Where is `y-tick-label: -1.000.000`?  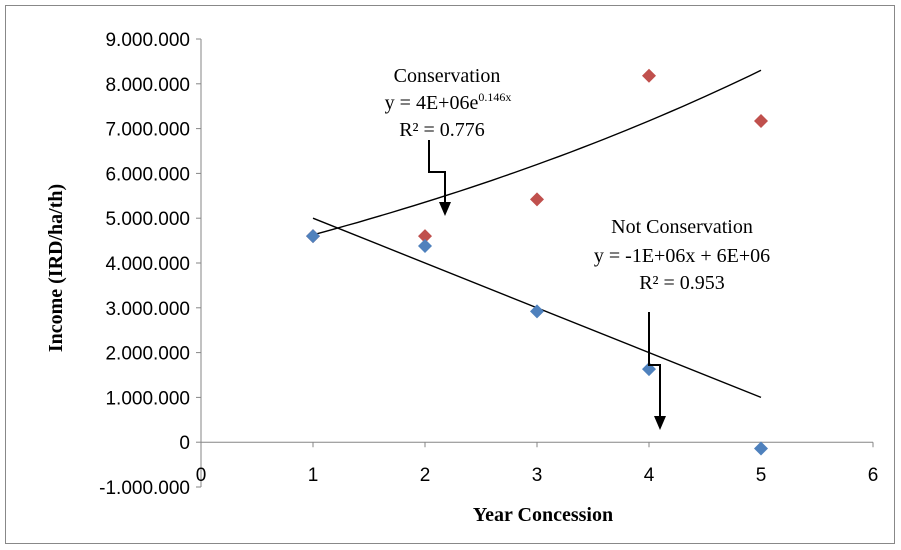
y-tick-label: -1.000.000 is located at coordinates (144, 488).